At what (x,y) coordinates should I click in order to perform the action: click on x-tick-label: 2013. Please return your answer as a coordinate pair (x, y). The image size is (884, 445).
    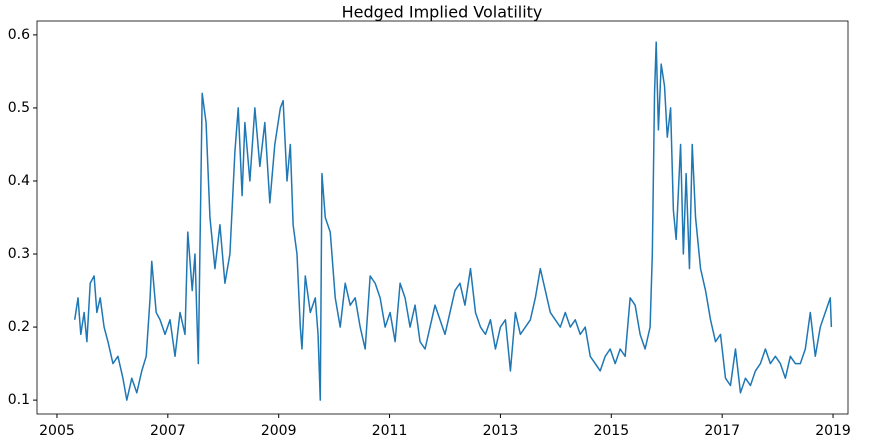
    Looking at the image, I should click on (501, 431).